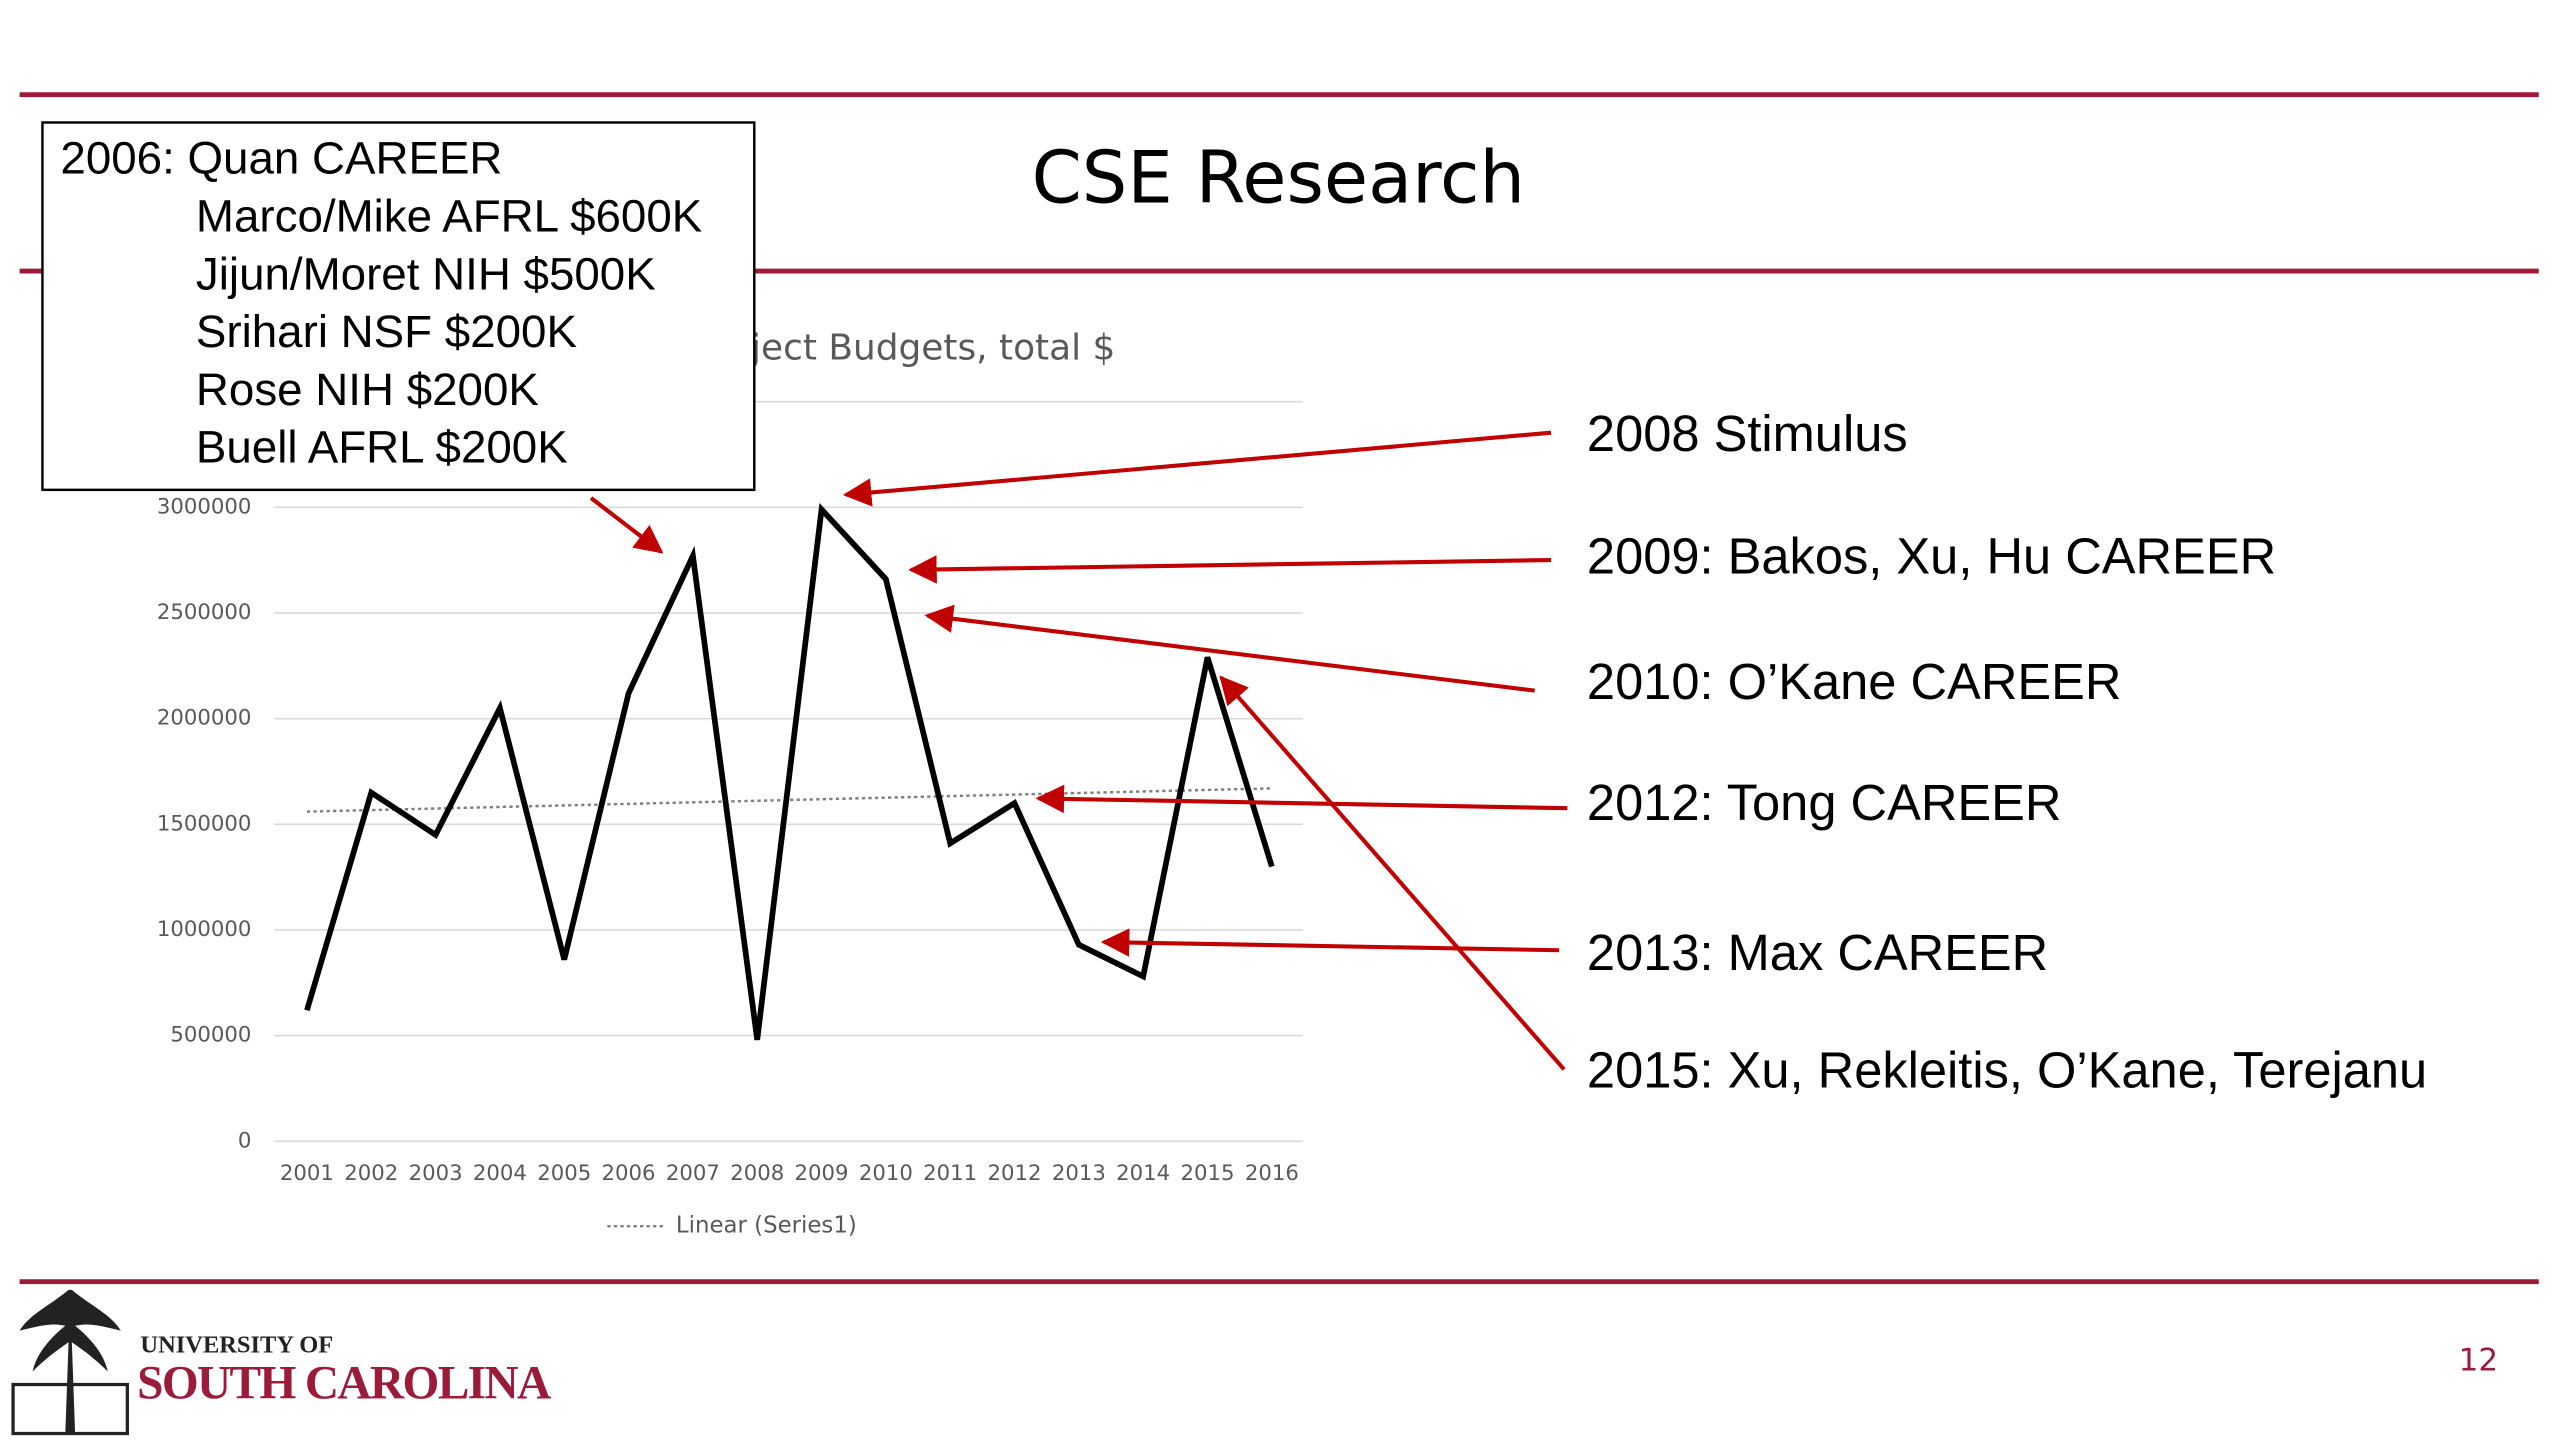 Image resolution: width=2560 pixels, height=1444 pixels. What do you see at coordinates (789, 800) in the screenshot?
I see `trendline` at bounding box center [789, 800].